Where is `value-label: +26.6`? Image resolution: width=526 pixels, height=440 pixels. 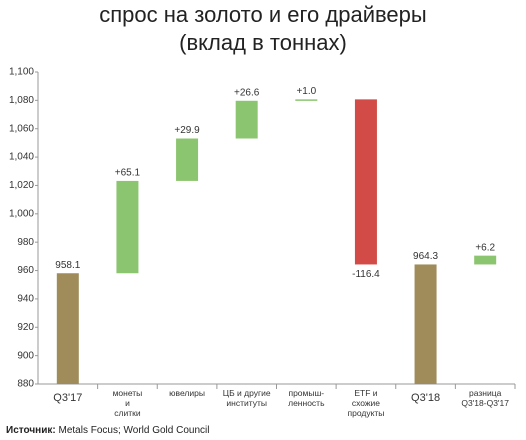
value-label: +26.6 is located at coordinates (247, 92).